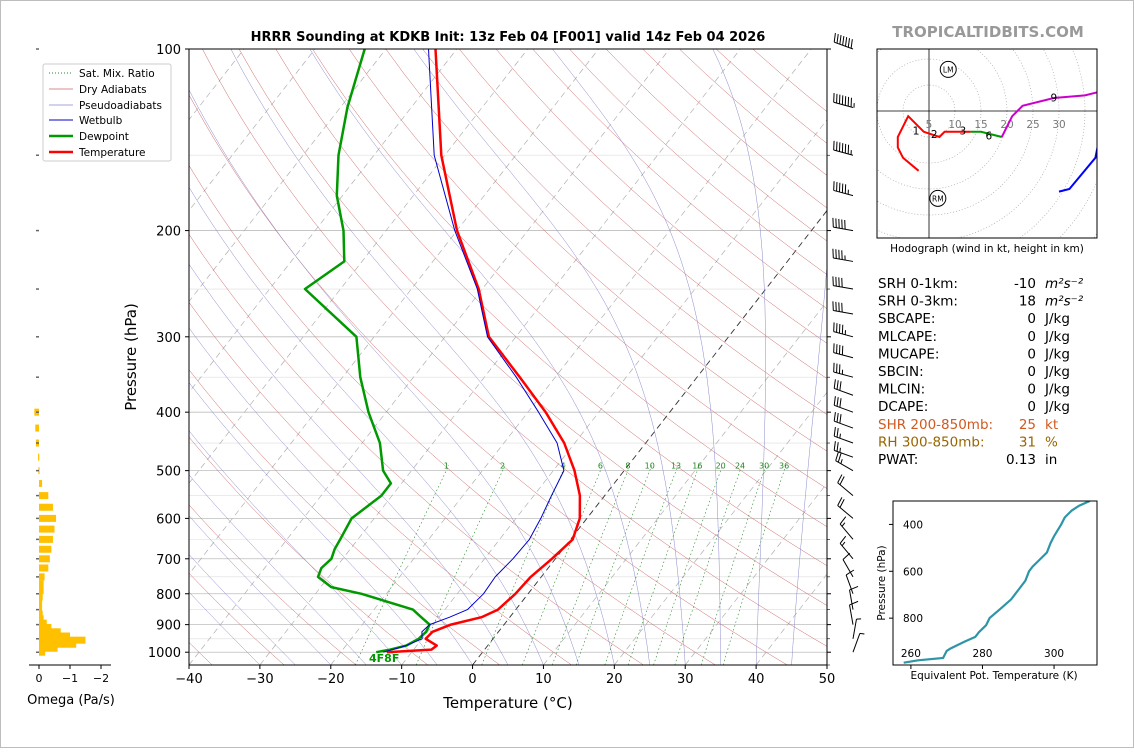 This screenshot has width=1134, height=753. Describe the element at coordinates (988, 32) in the screenshot. I see `watermark: TROPICALTIDBITS.COM` at that location.